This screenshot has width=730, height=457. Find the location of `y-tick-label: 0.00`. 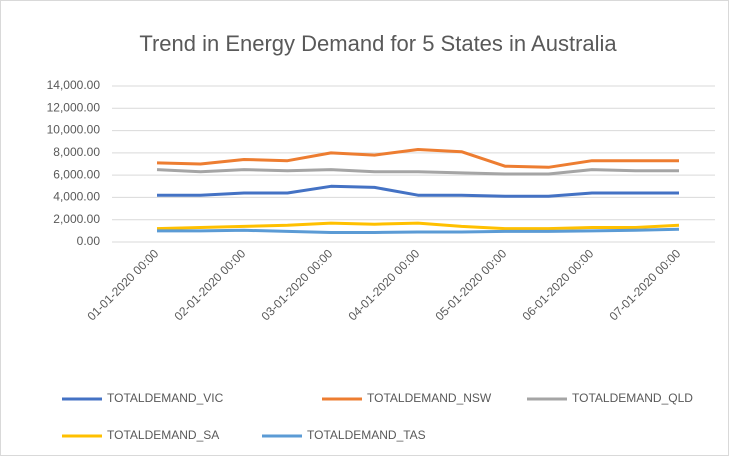

y-tick-label: 0.00 is located at coordinates (89, 241).